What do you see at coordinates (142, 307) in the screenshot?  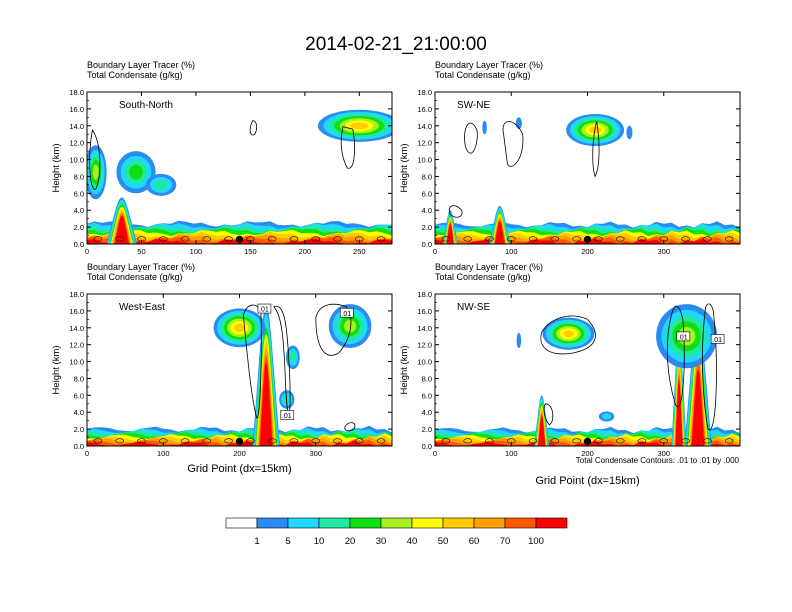 I see `panel-title: West-East` at bounding box center [142, 307].